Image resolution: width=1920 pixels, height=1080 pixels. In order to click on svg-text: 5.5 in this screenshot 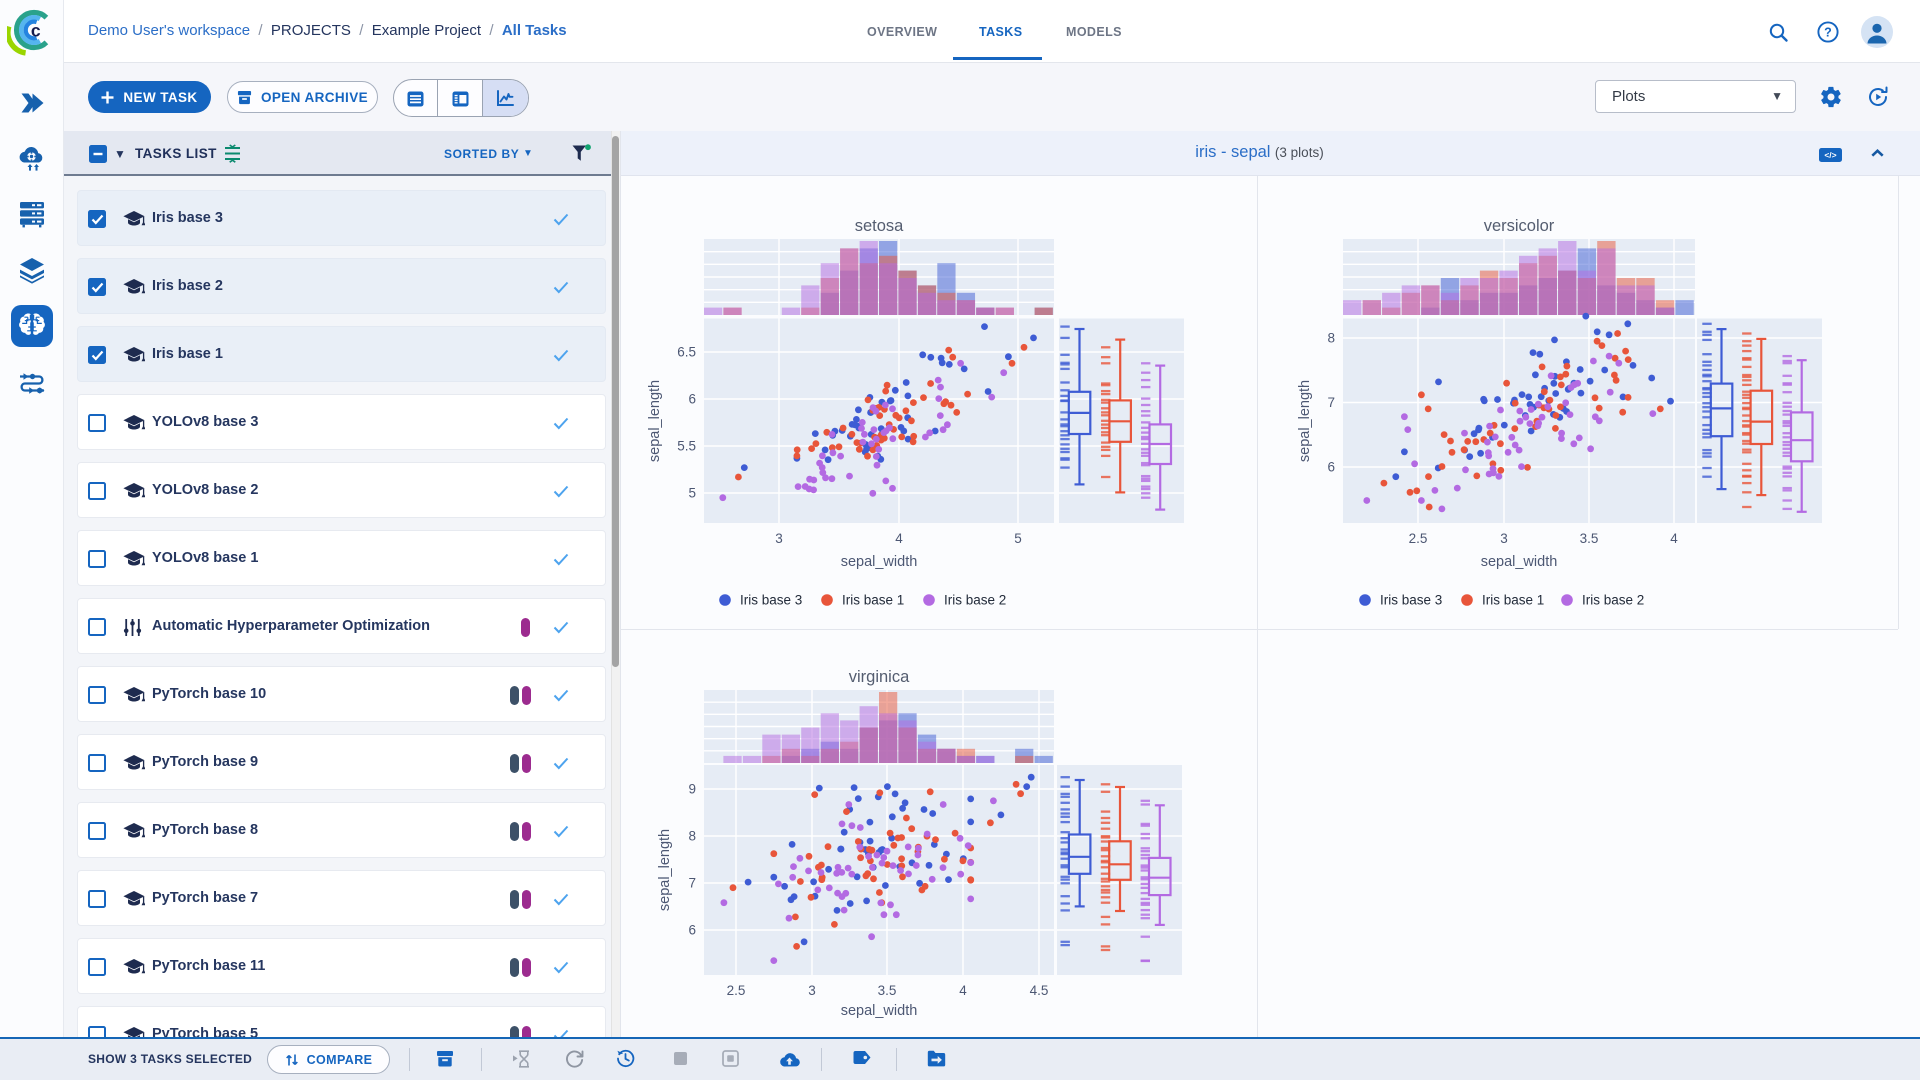, I will do `click(686, 446)`.